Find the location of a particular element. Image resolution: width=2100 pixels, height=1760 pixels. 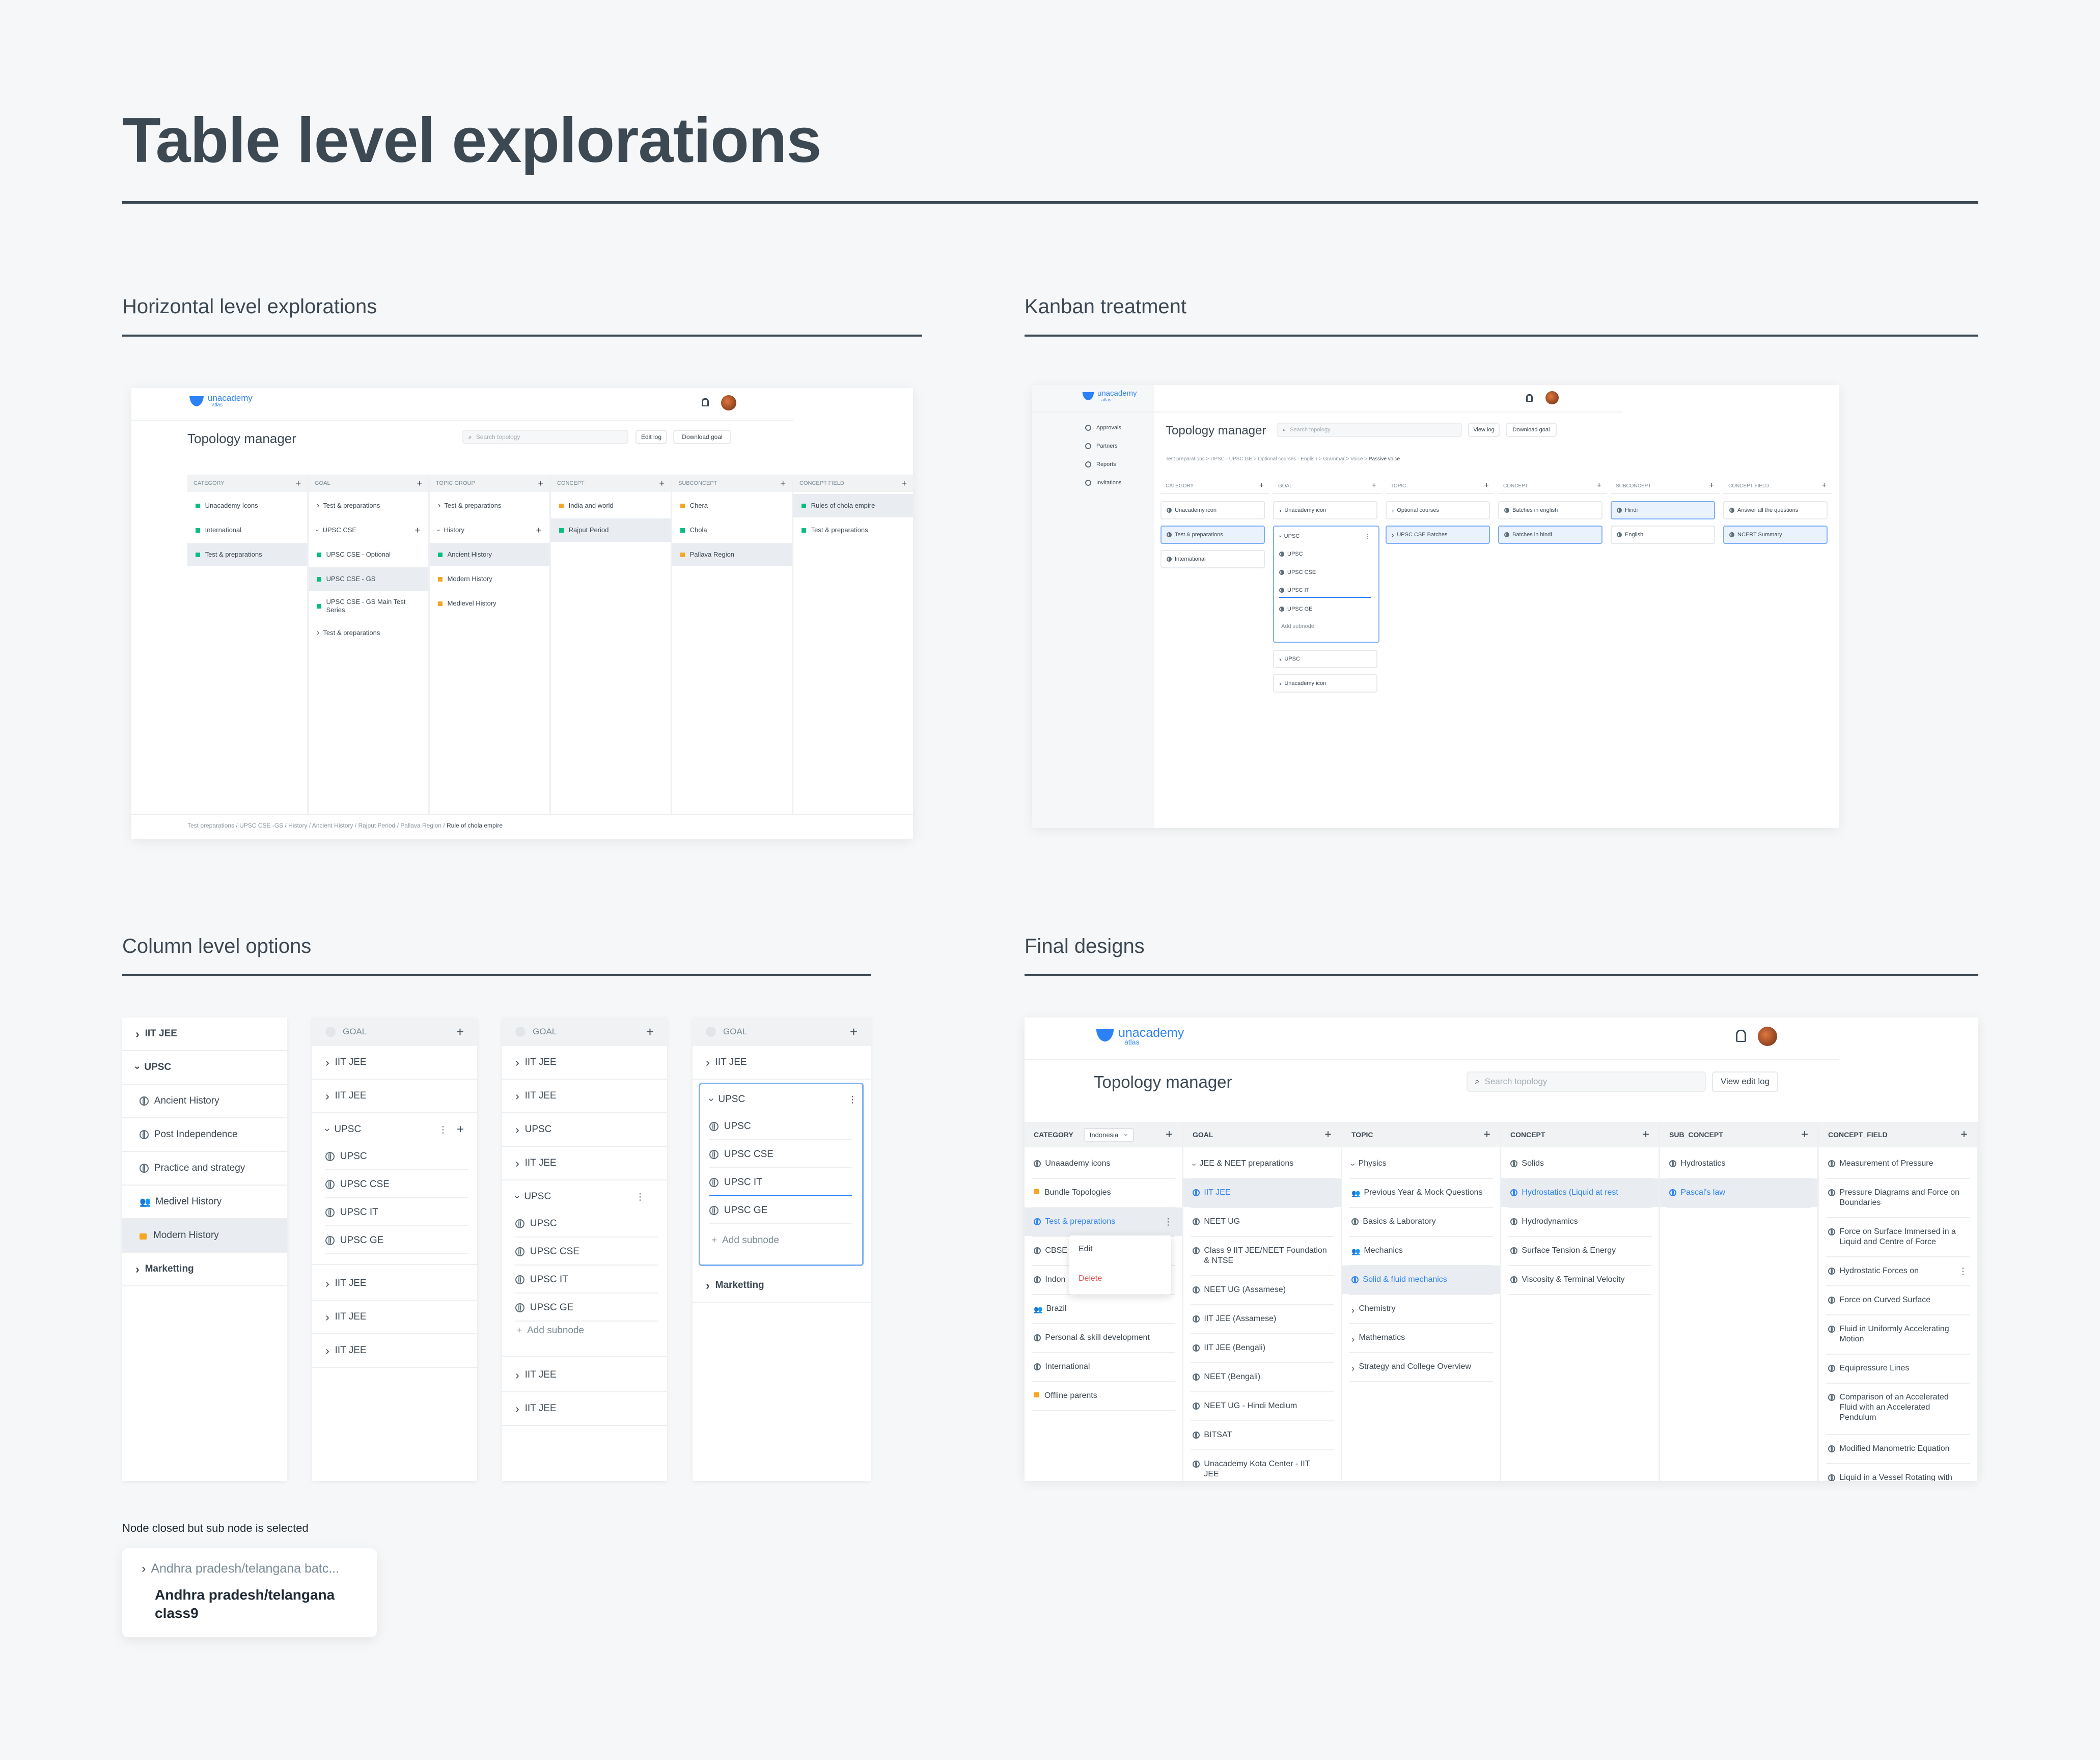

selected-subnode: Andhra pradesh/telangana class9 is located at coordinates (245, 1604).